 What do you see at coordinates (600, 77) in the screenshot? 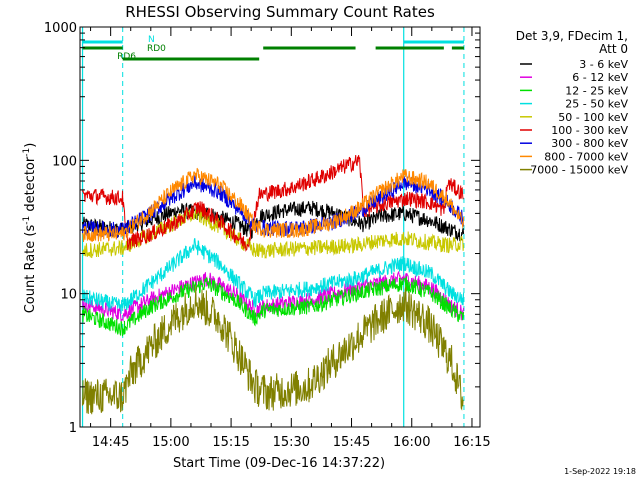
I see `legend-label-1: 6 - 12 keV` at bounding box center [600, 77].